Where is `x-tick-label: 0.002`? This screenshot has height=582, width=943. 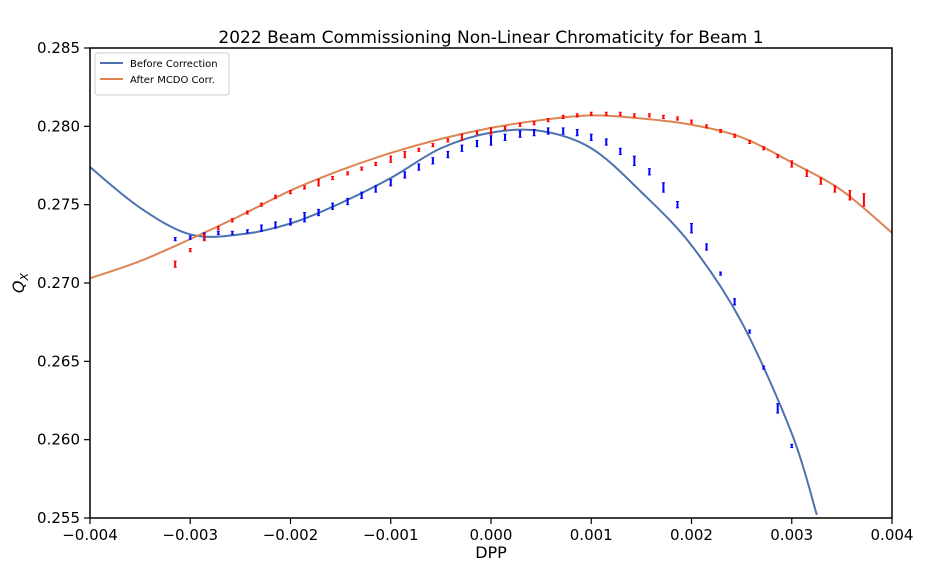
x-tick-label: 0.002 is located at coordinates (691, 535).